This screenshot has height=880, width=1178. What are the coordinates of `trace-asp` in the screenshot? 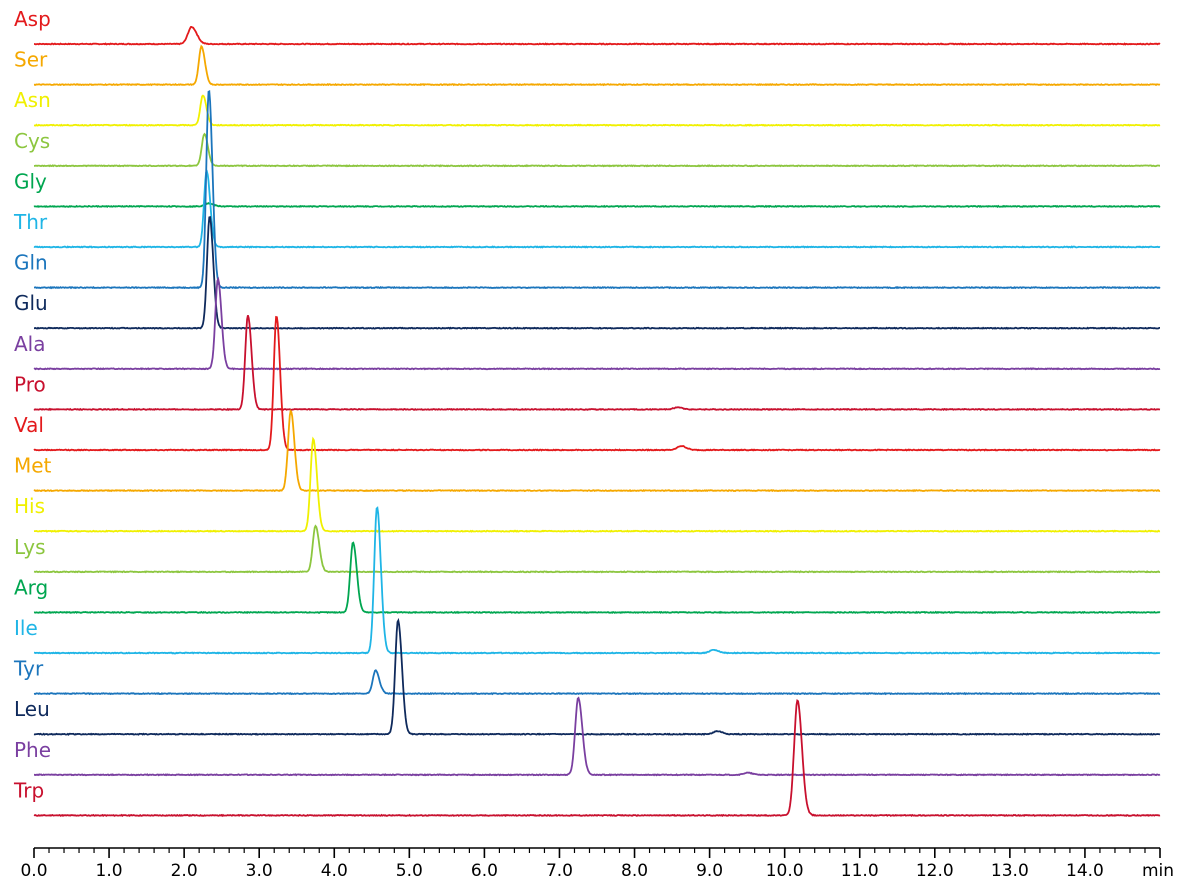 It's located at (597, 35).